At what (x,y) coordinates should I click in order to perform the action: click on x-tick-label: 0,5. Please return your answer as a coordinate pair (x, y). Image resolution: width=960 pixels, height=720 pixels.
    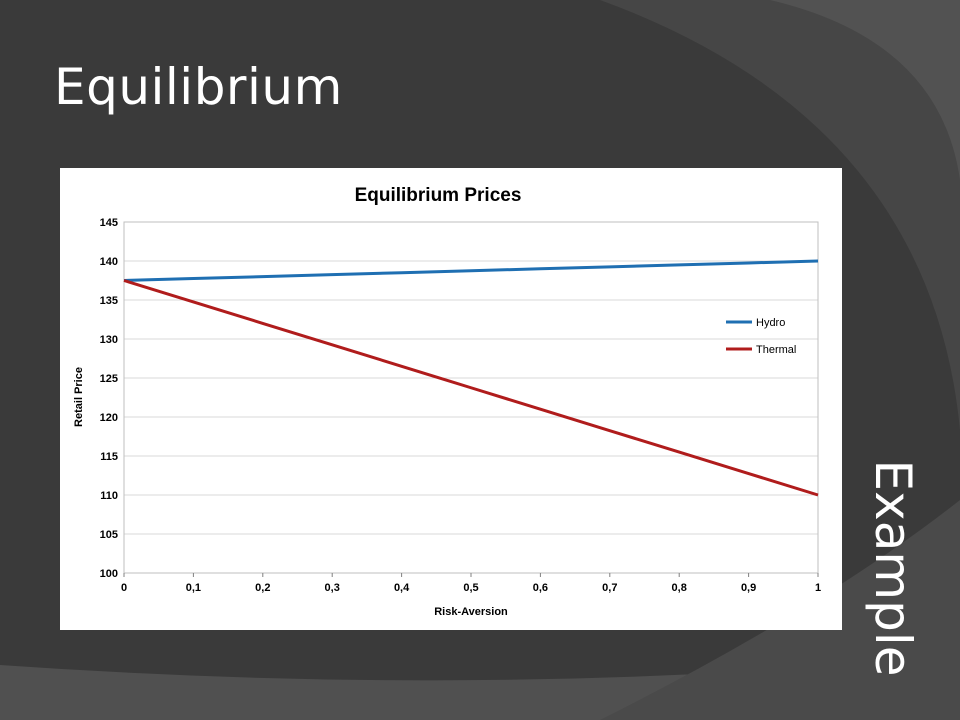
    Looking at the image, I should click on (470, 588).